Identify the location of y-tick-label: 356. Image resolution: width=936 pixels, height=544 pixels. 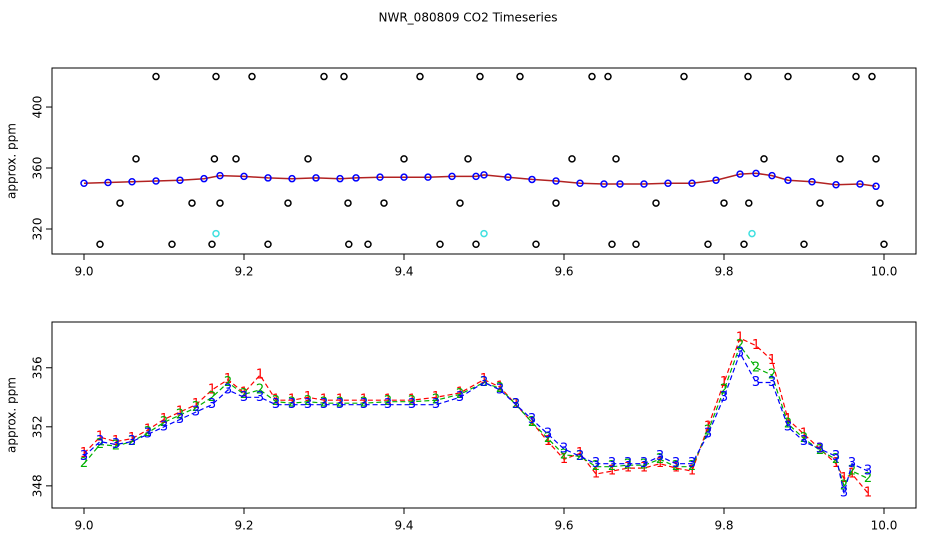
(38, 367).